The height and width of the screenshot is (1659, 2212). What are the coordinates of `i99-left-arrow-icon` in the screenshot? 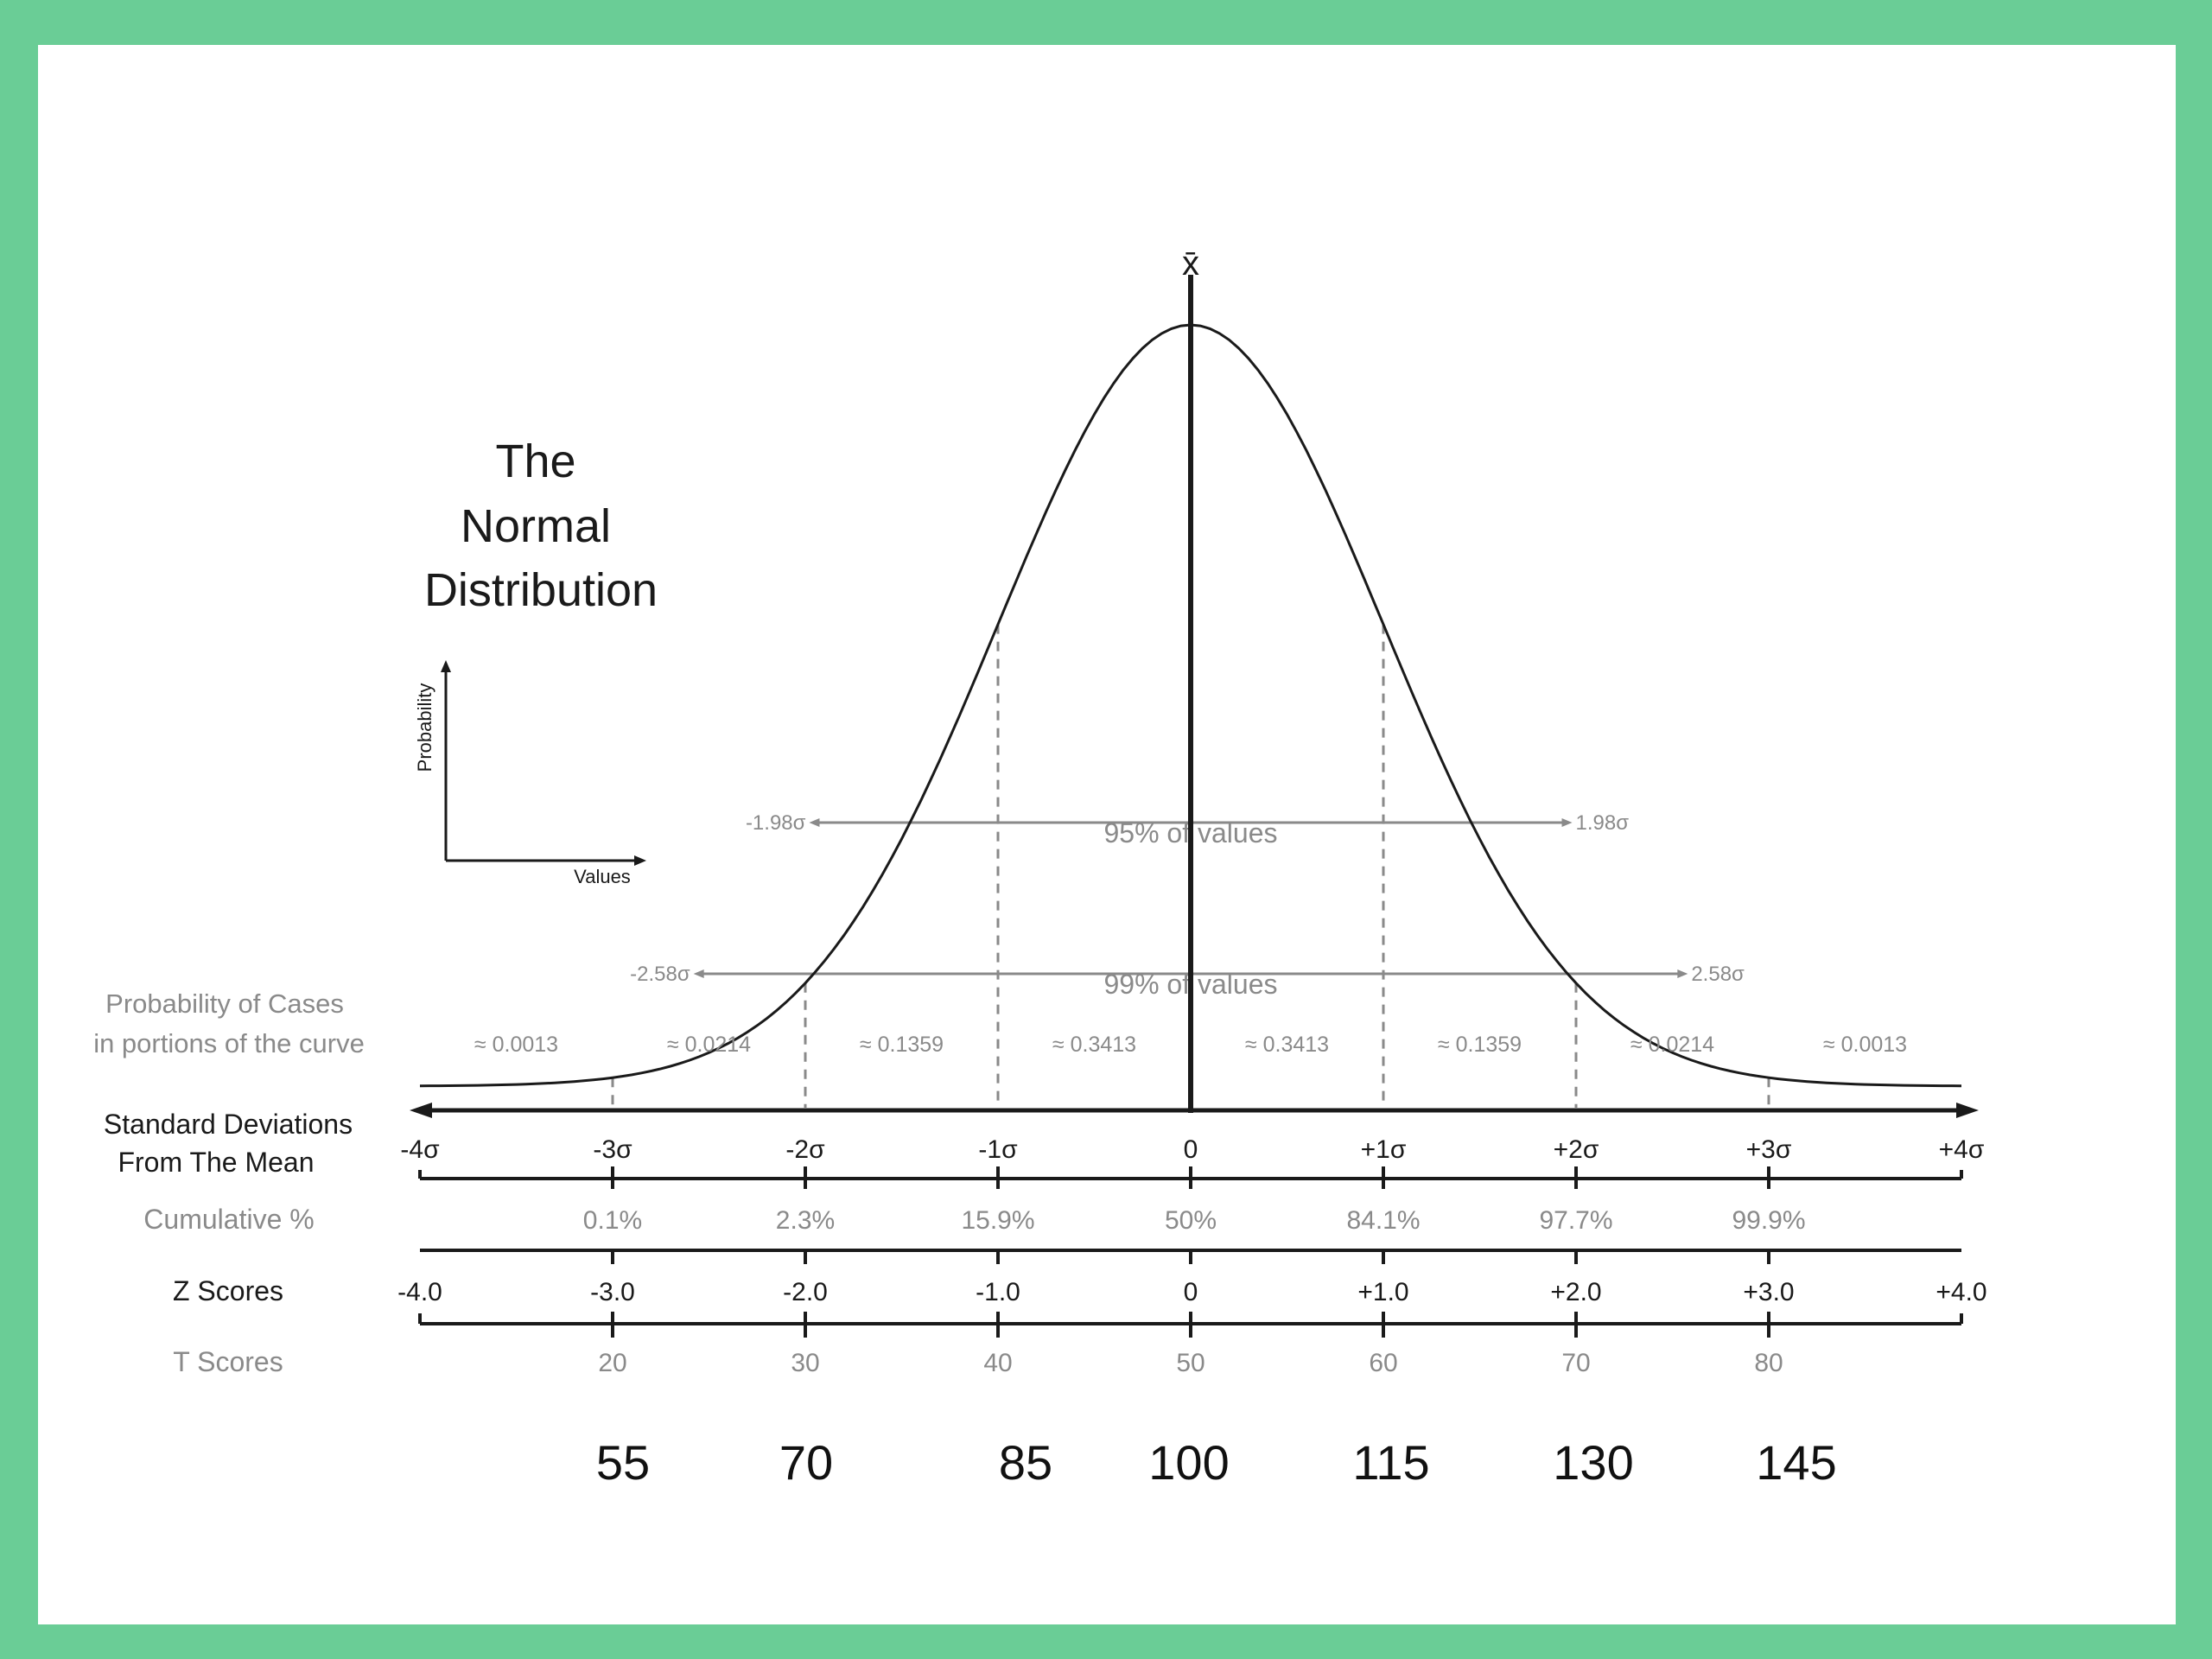 It's located at (698, 973).